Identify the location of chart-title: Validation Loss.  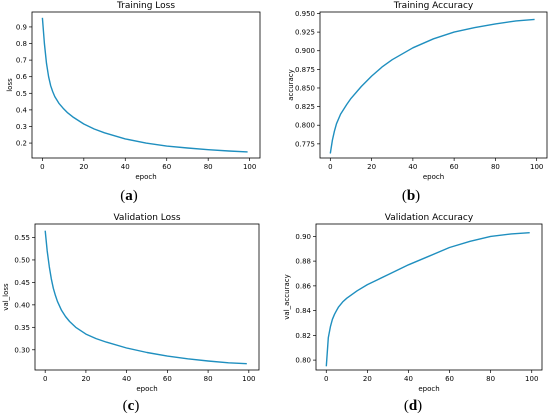
(146, 218).